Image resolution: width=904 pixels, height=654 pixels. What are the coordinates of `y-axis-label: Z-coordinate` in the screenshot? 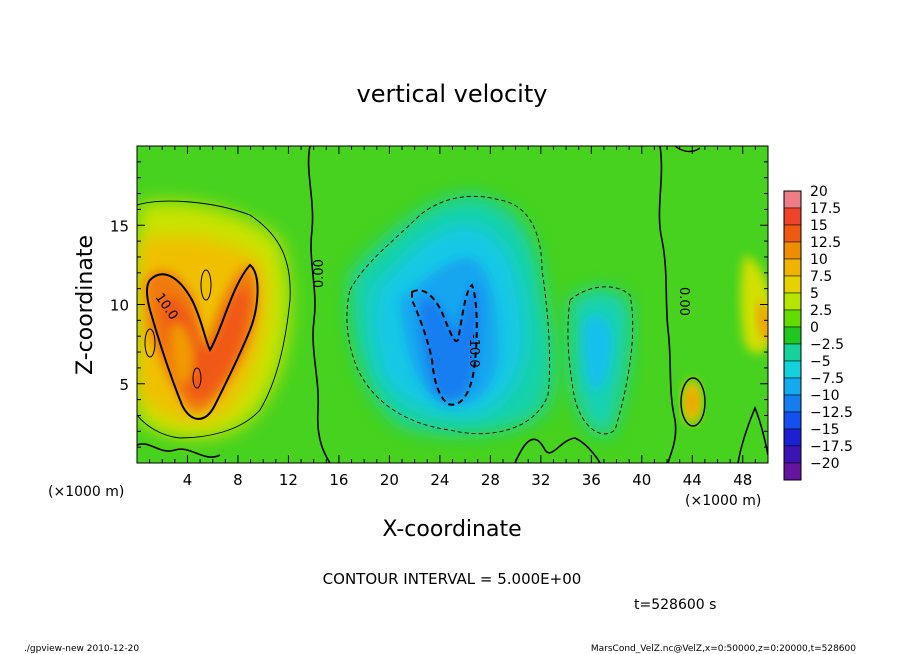 It's located at (85, 305).